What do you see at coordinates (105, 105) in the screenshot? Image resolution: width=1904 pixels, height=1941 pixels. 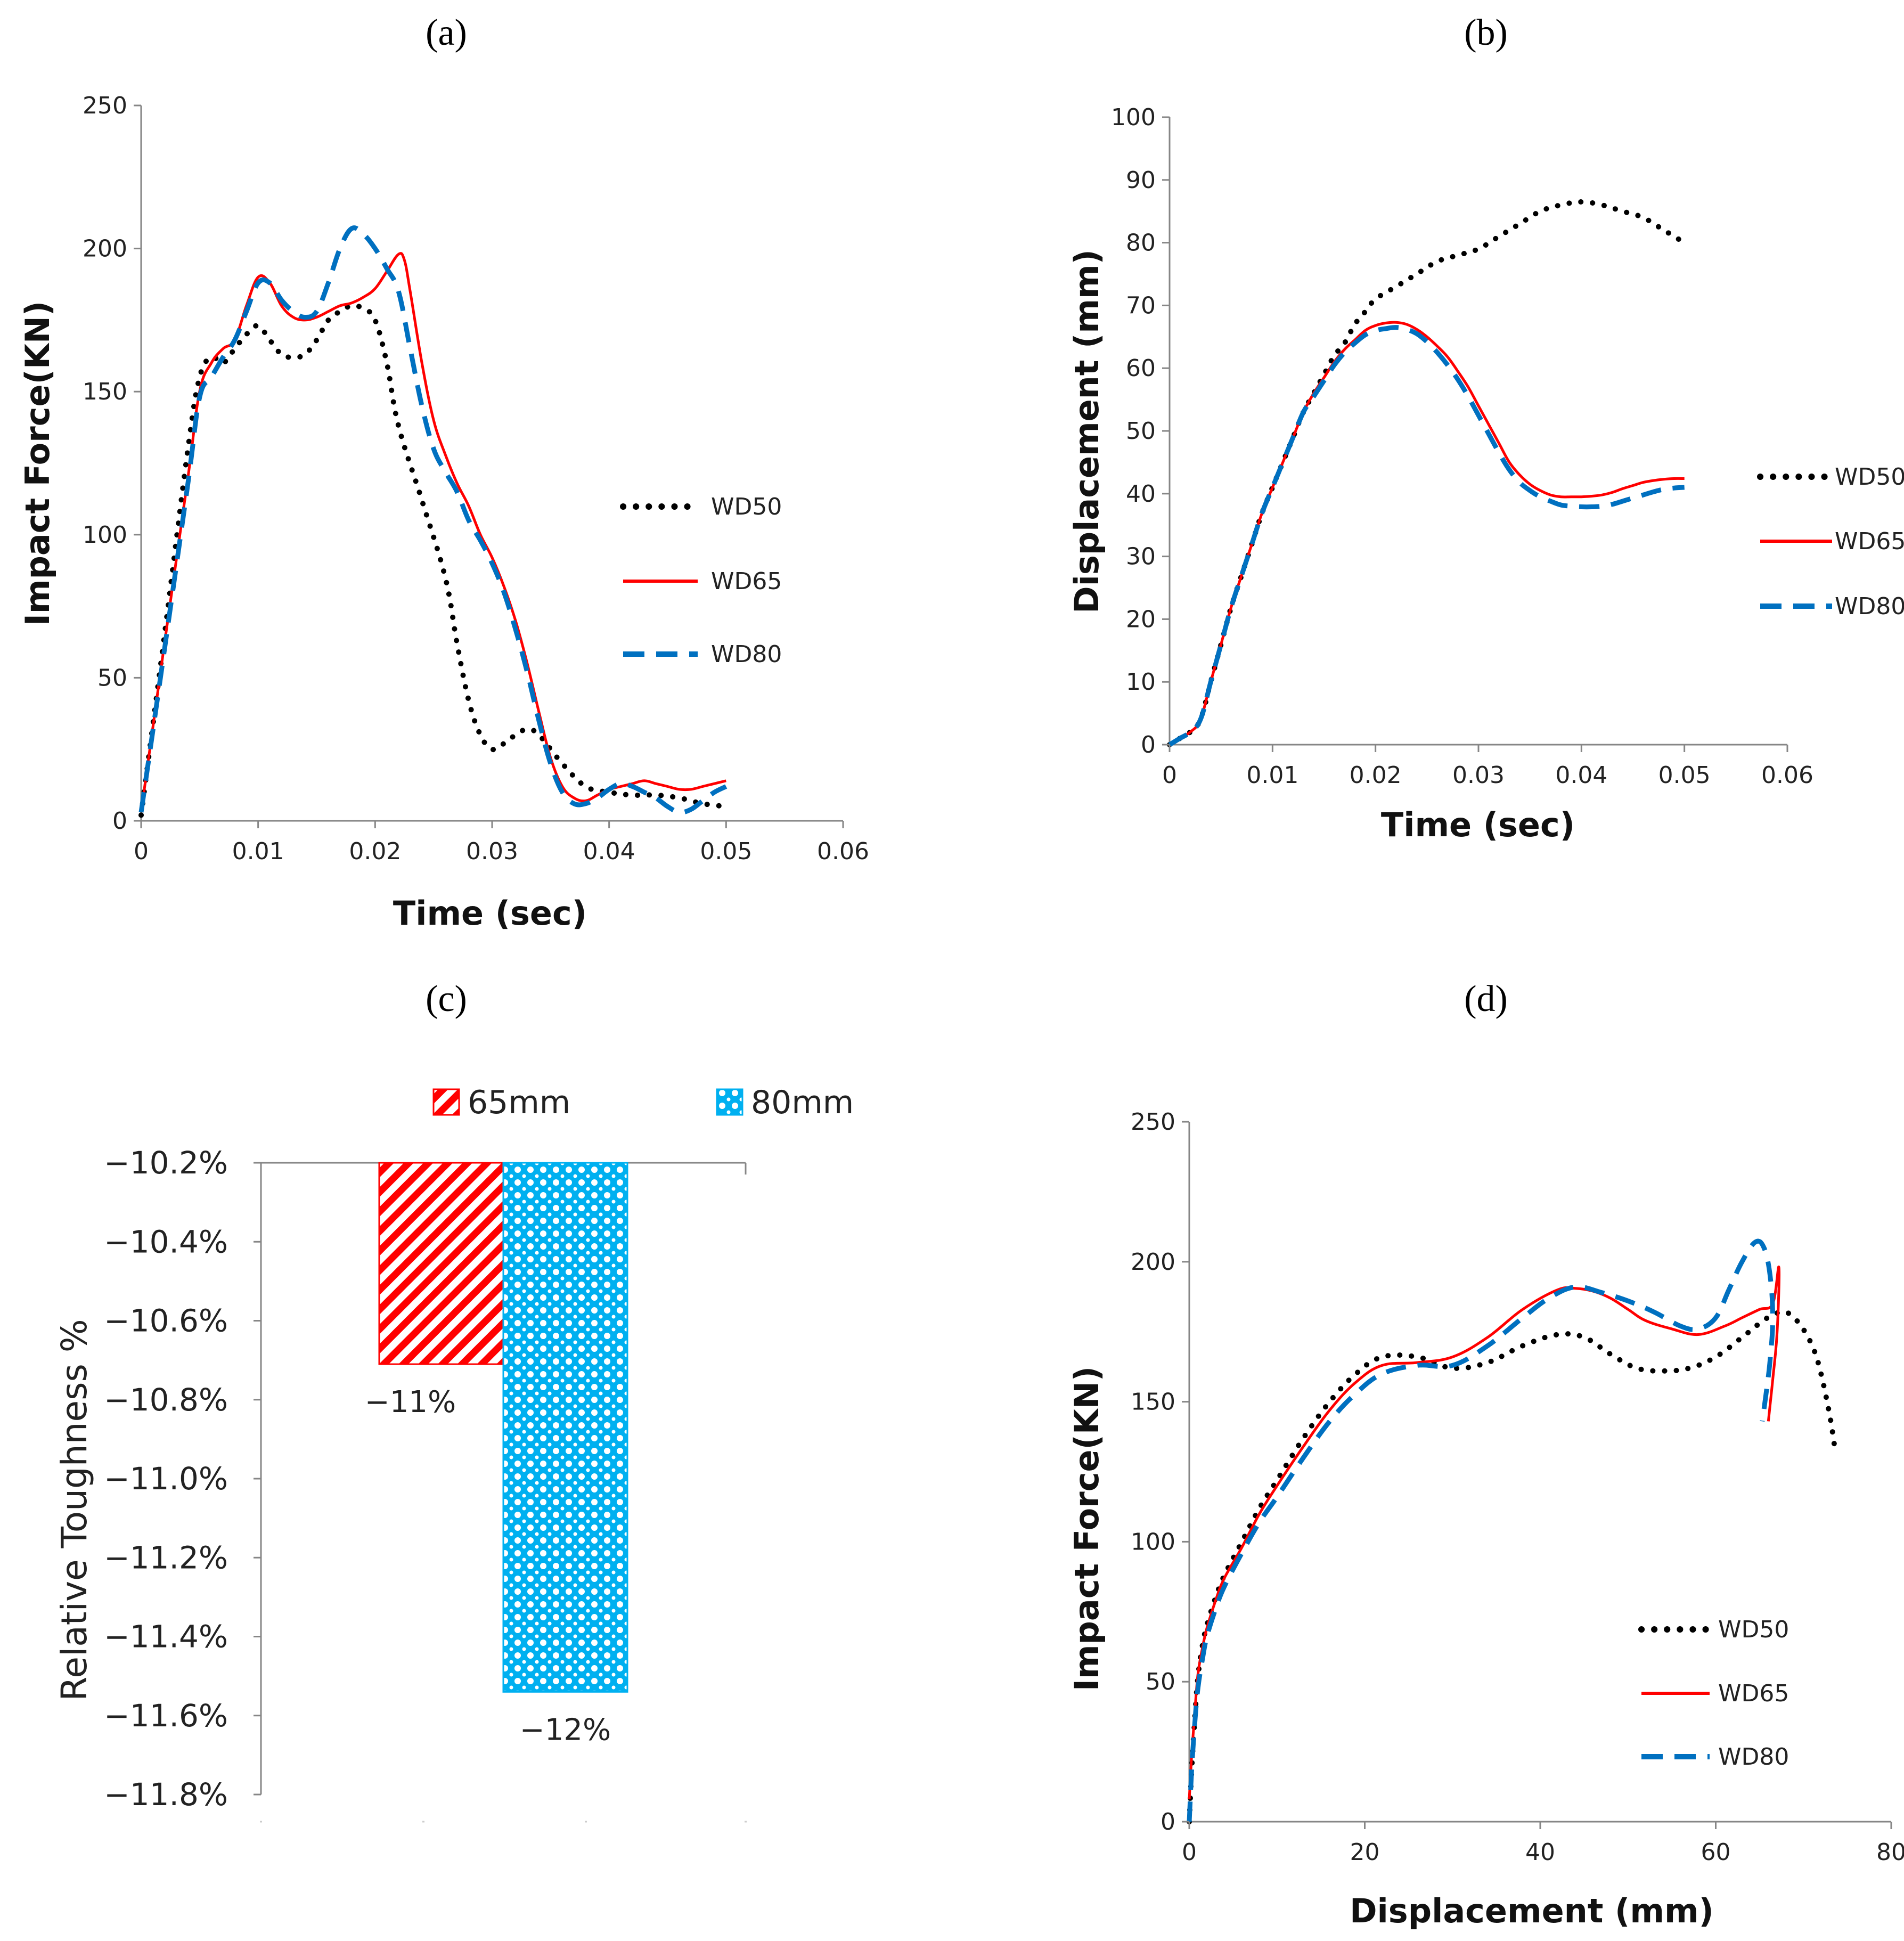 I see `chart-a-y-tick-label: 250` at bounding box center [105, 105].